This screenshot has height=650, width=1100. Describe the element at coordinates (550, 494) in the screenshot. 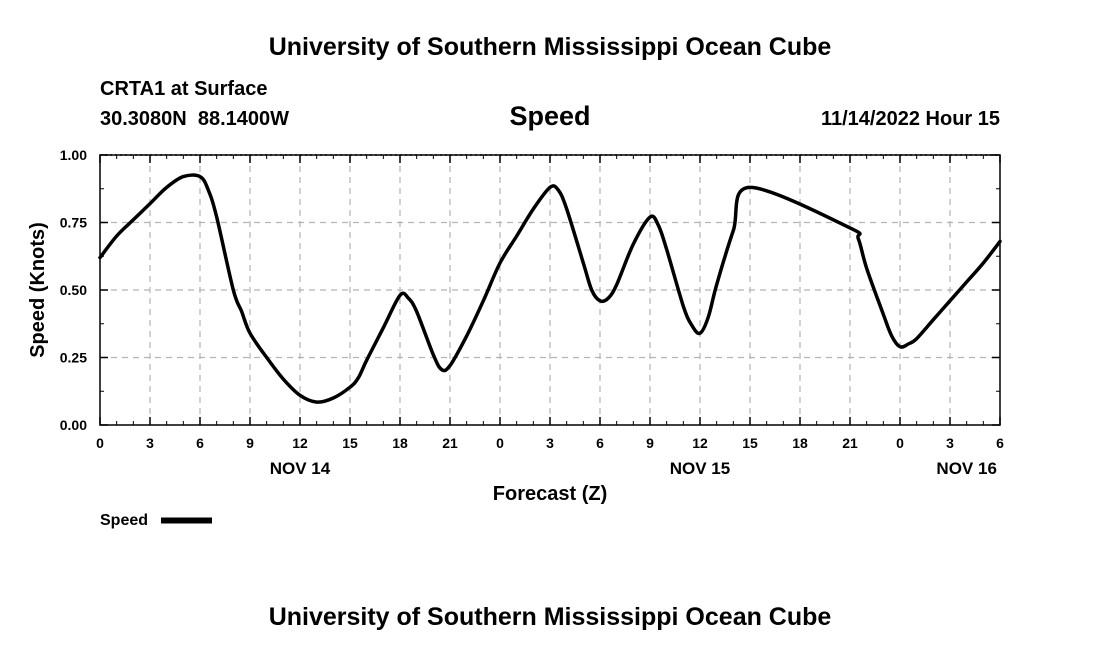

I see `x-axis-title: Forecast (Z)` at that location.